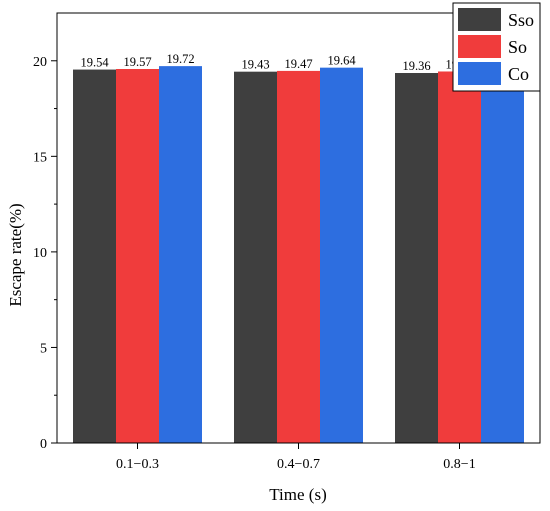  What do you see at coordinates (40, 157) in the screenshot?
I see `y-tick-label-15: 15` at bounding box center [40, 157].